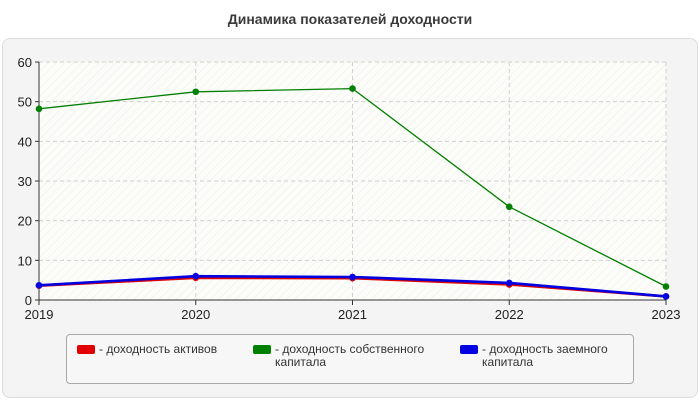  I want to click on legend-swatch-debt, so click(469, 349).